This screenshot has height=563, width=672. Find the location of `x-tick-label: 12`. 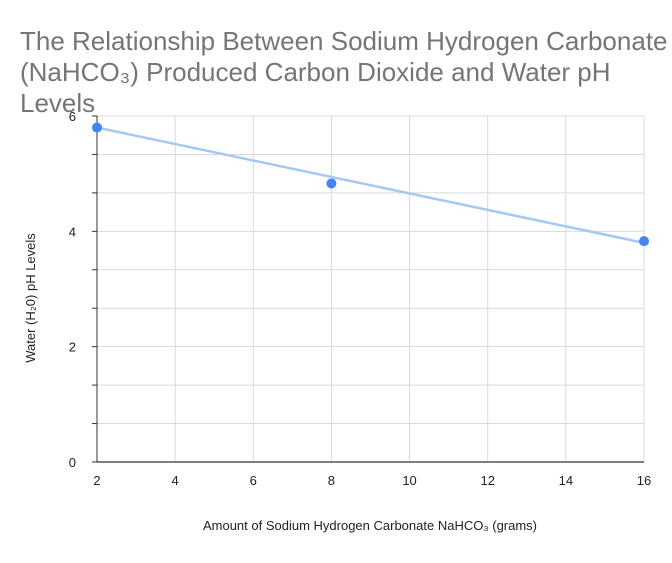

x-tick-label: 12 is located at coordinates (487, 480).